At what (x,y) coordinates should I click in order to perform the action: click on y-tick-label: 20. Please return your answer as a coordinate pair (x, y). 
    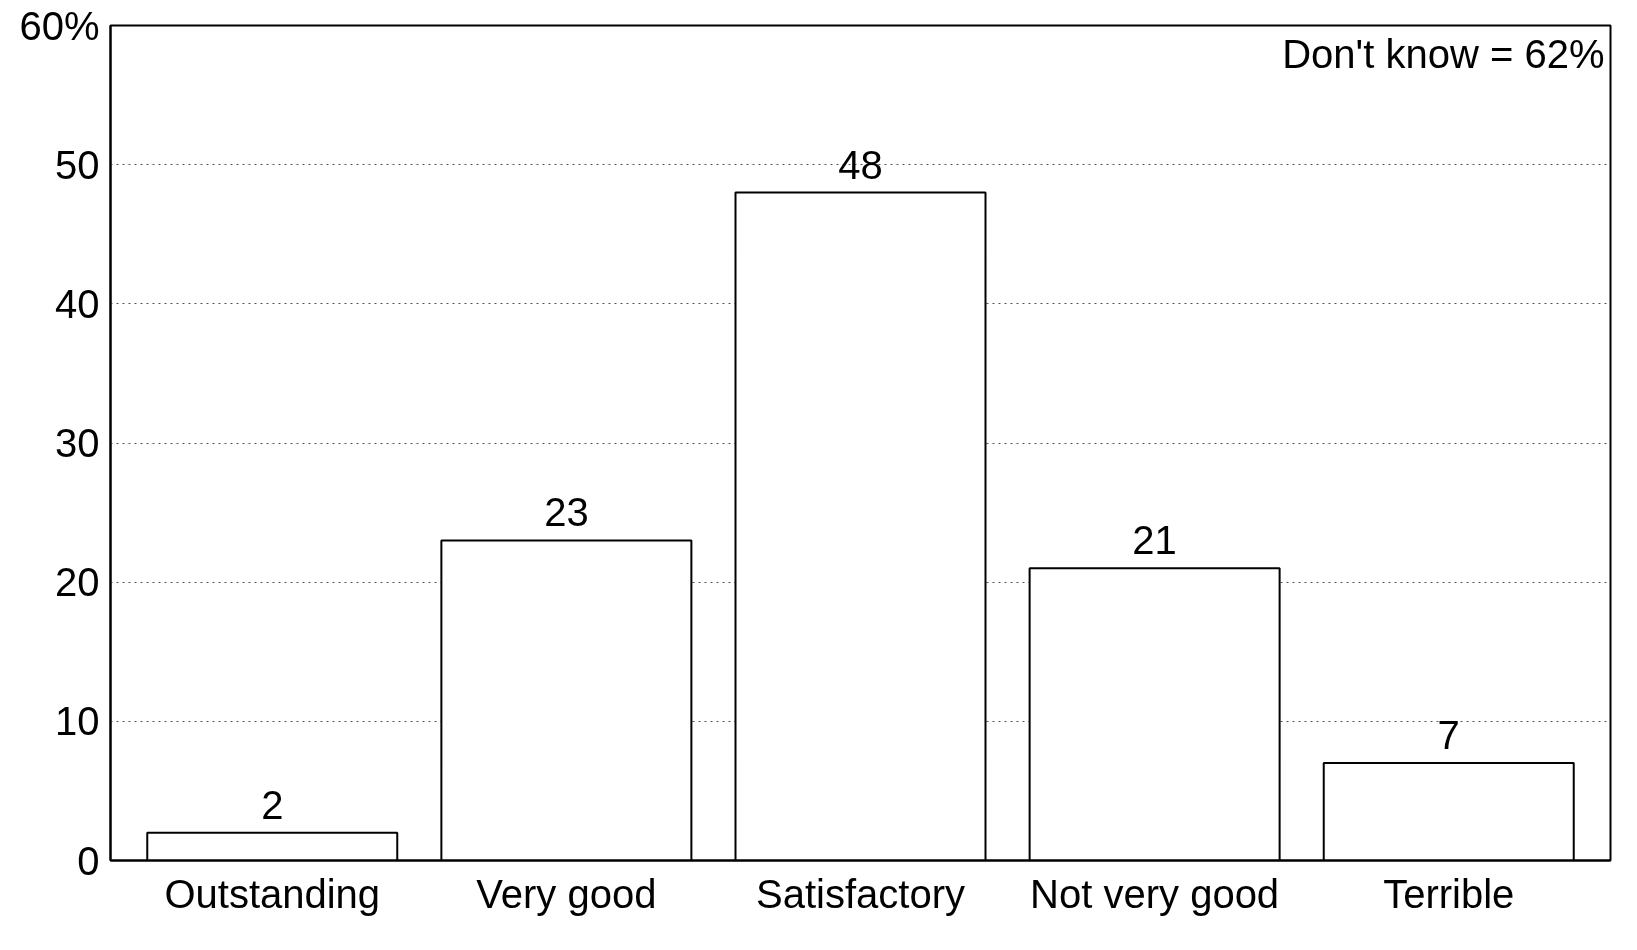
    Looking at the image, I should click on (77, 582).